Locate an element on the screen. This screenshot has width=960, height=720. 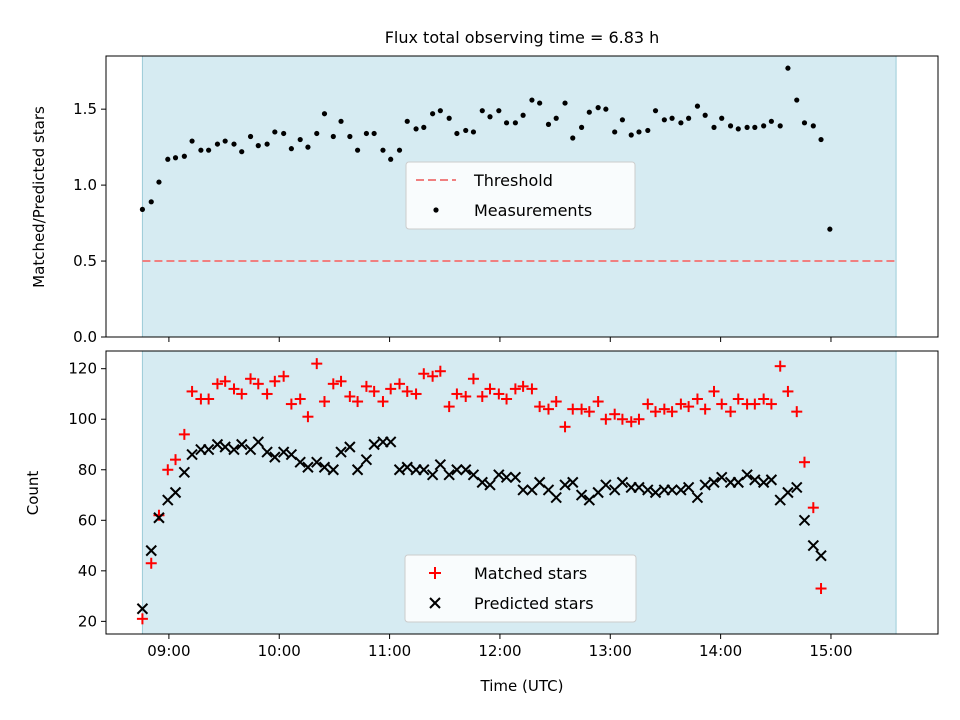
y-tick-label: 1.0 is located at coordinates (85, 185).